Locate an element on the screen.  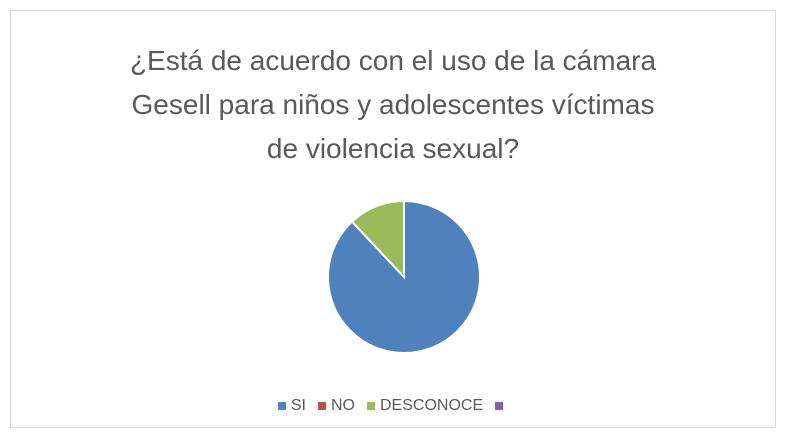
legend-entry: NO is located at coordinates (336, 406).